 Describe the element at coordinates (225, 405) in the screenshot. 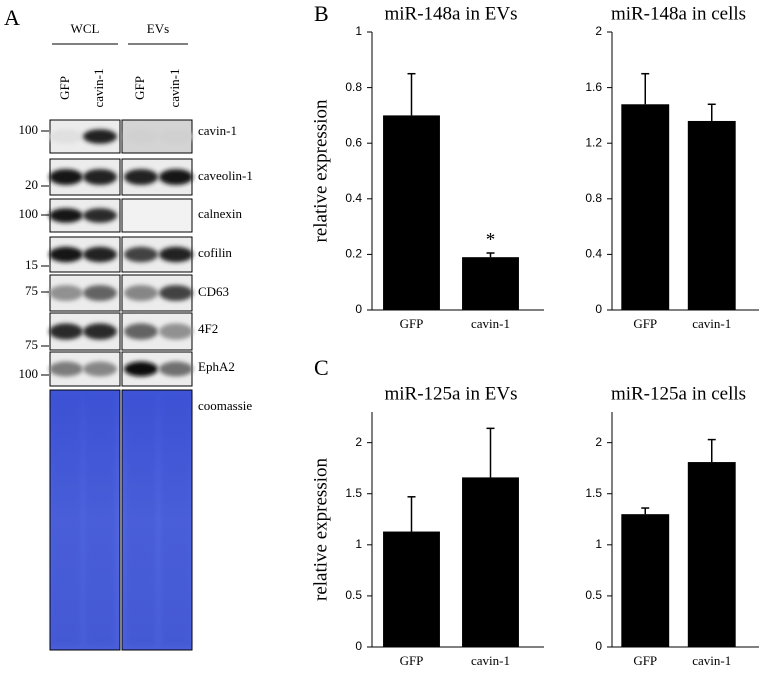

I see `row-label: coomassie` at that location.